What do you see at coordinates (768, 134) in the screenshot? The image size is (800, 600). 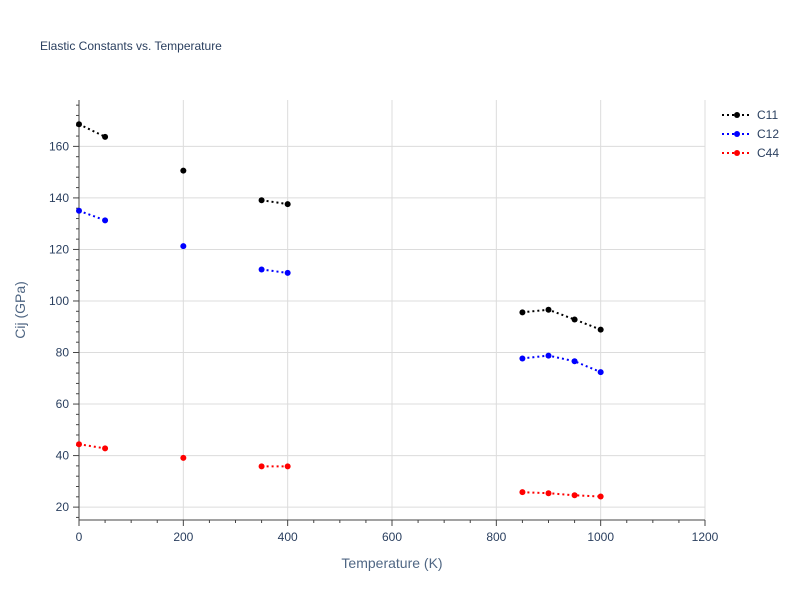 I see `legend-label: C12` at bounding box center [768, 134].